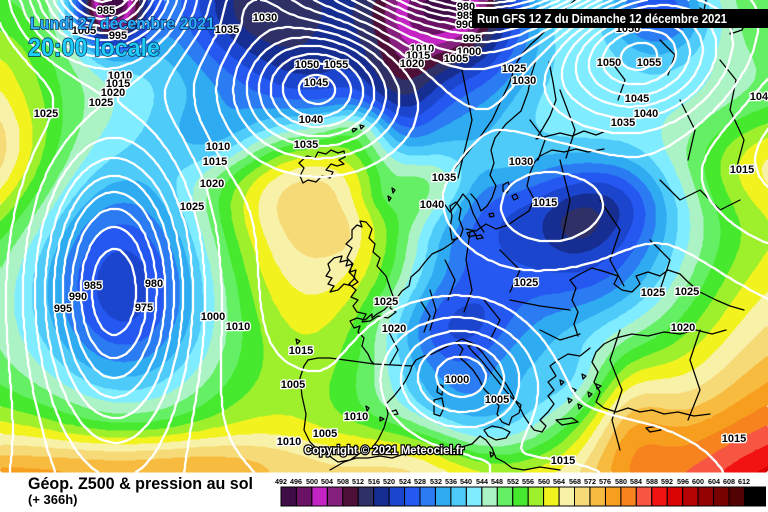 Image resolution: width=768 pixels, height=512 pixels. What do you see at coordinates (281, 481) in the screenshot?
I see `svg-text: 492` at bounding box center [281, 481].